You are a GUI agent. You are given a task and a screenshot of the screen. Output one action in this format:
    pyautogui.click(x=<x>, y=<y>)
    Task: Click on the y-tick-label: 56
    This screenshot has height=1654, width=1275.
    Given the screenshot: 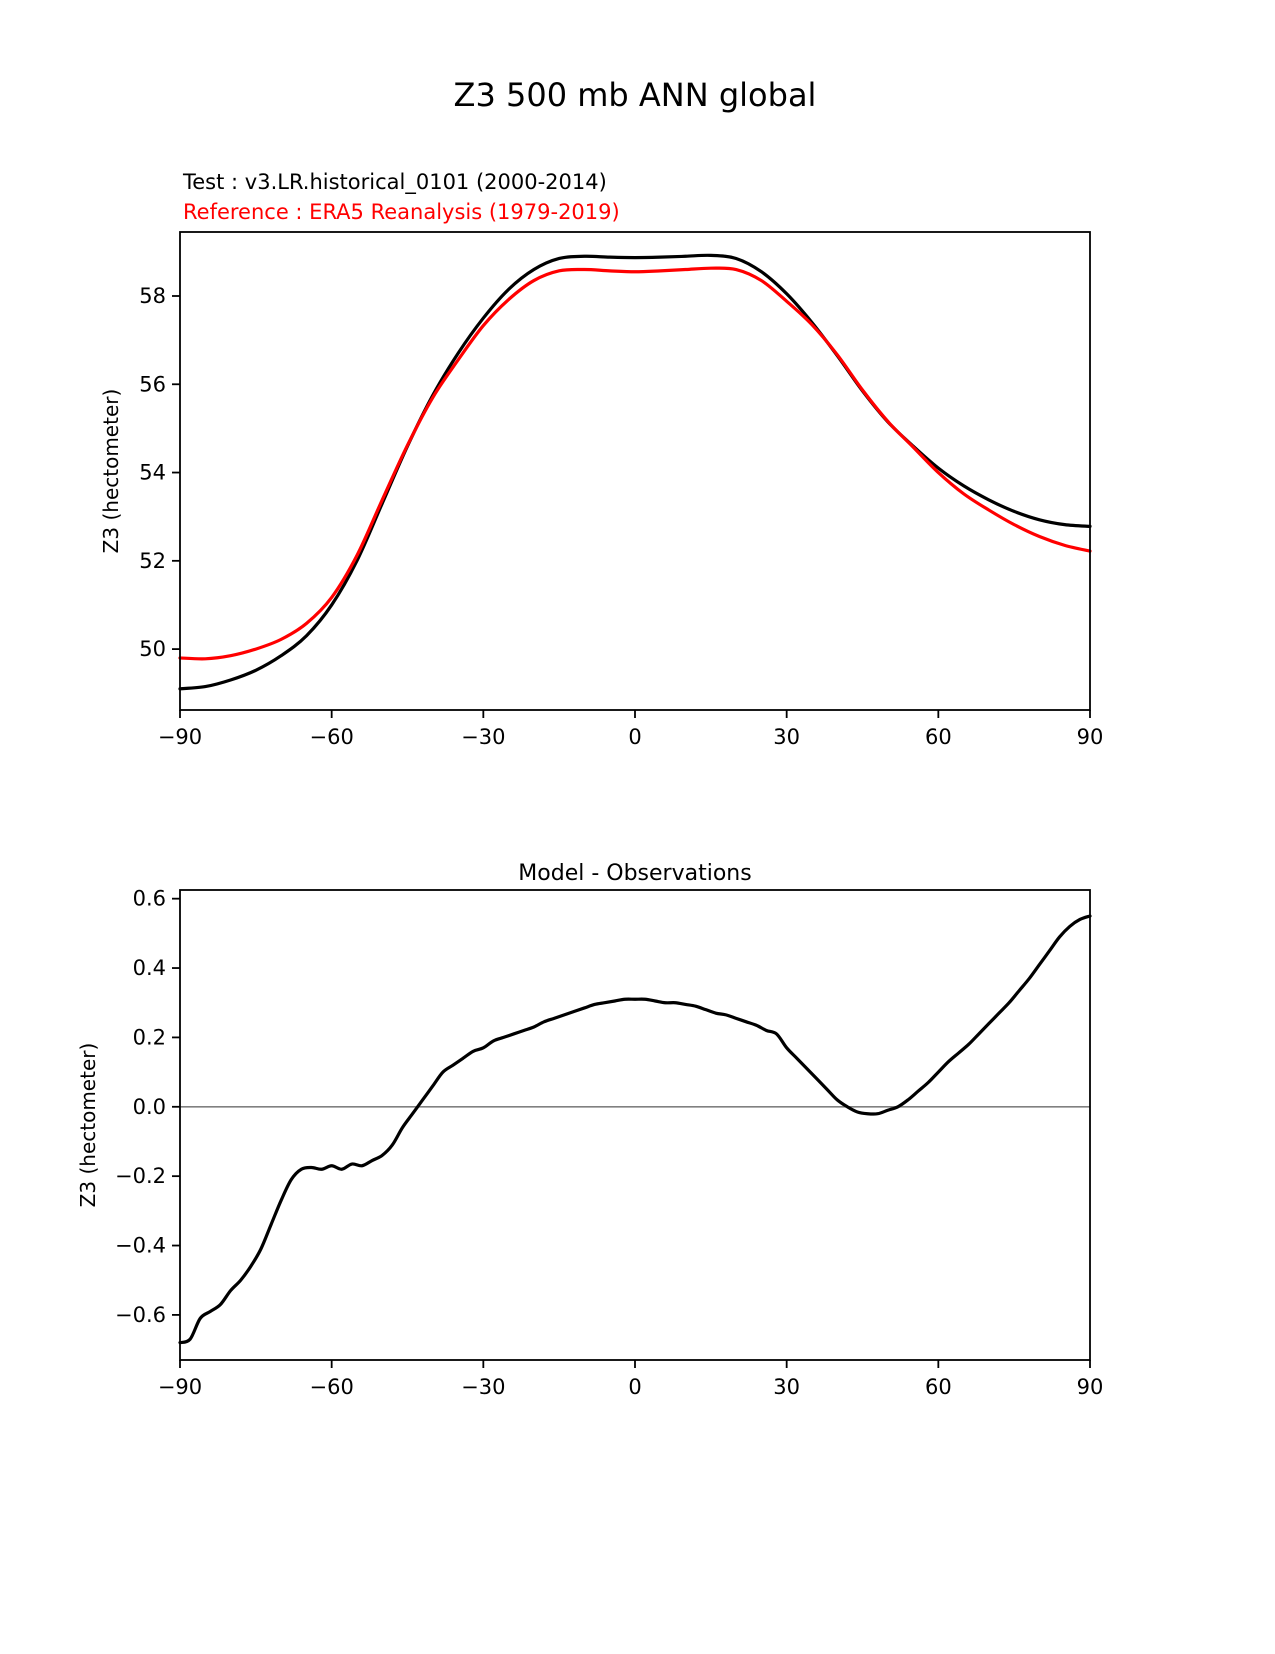 What is the action you would take?
    pyautogui.click(x=152, y=384)
    